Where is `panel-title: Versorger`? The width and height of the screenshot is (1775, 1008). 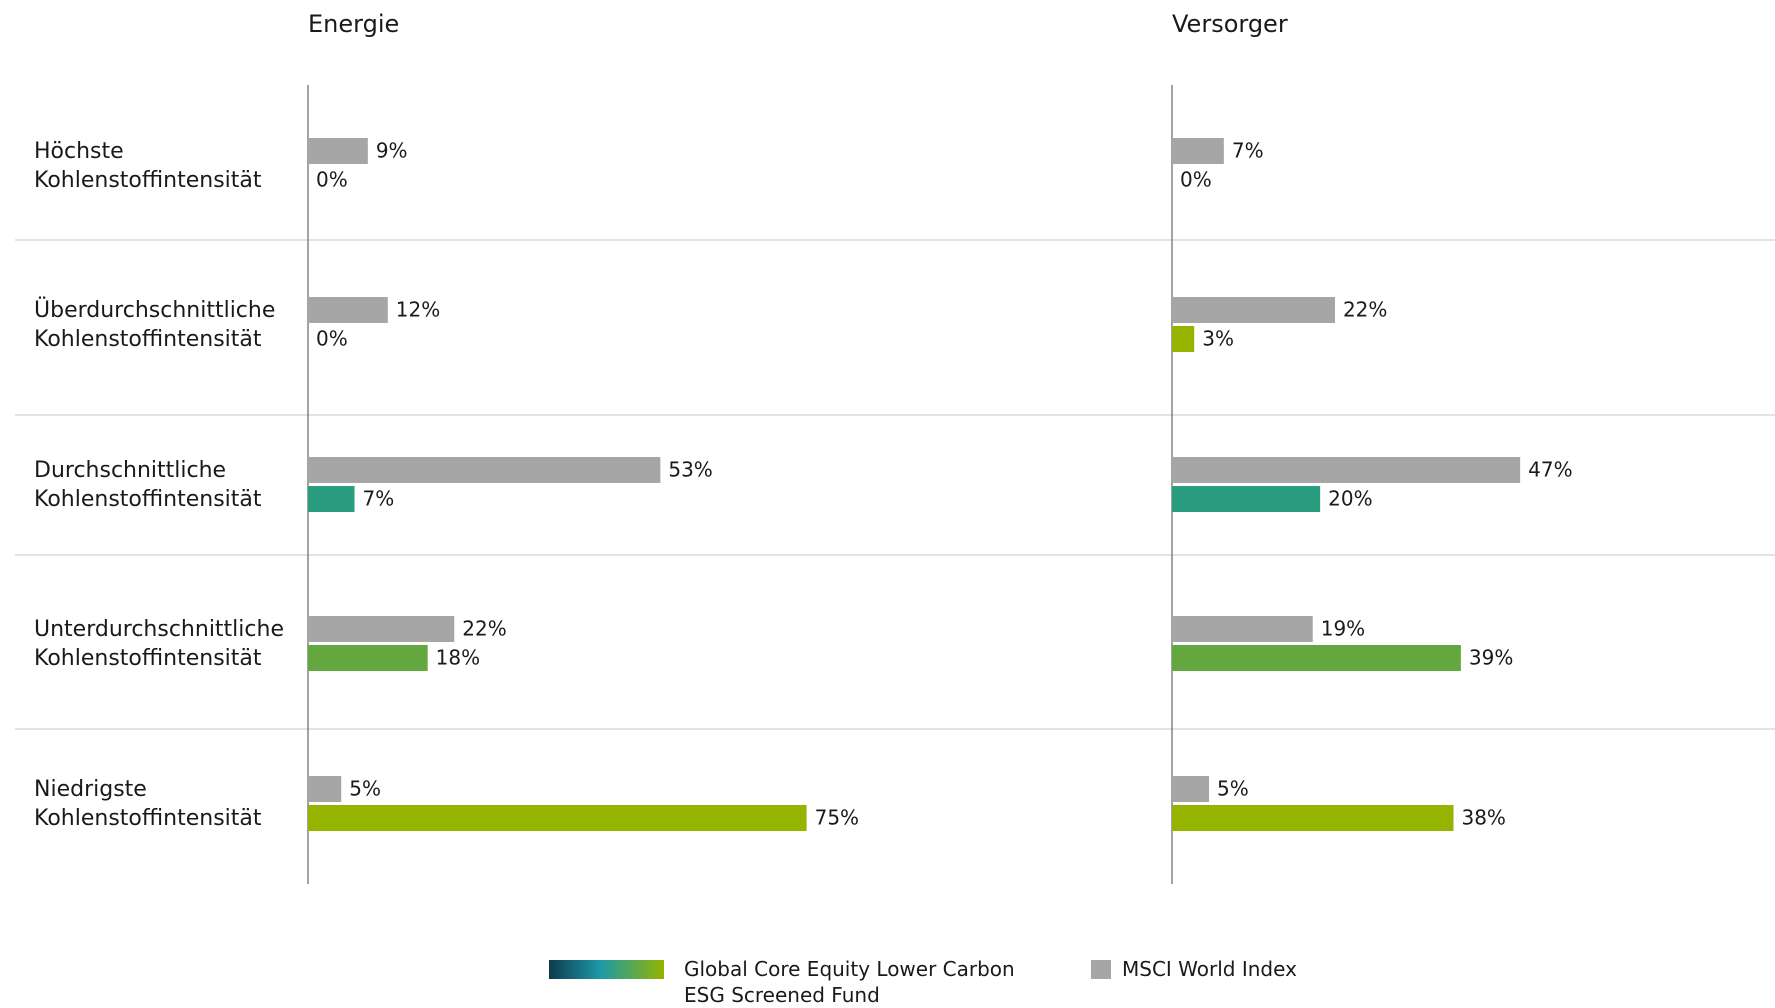
panel-title: Versorger is located at coordinates (1230, 24).